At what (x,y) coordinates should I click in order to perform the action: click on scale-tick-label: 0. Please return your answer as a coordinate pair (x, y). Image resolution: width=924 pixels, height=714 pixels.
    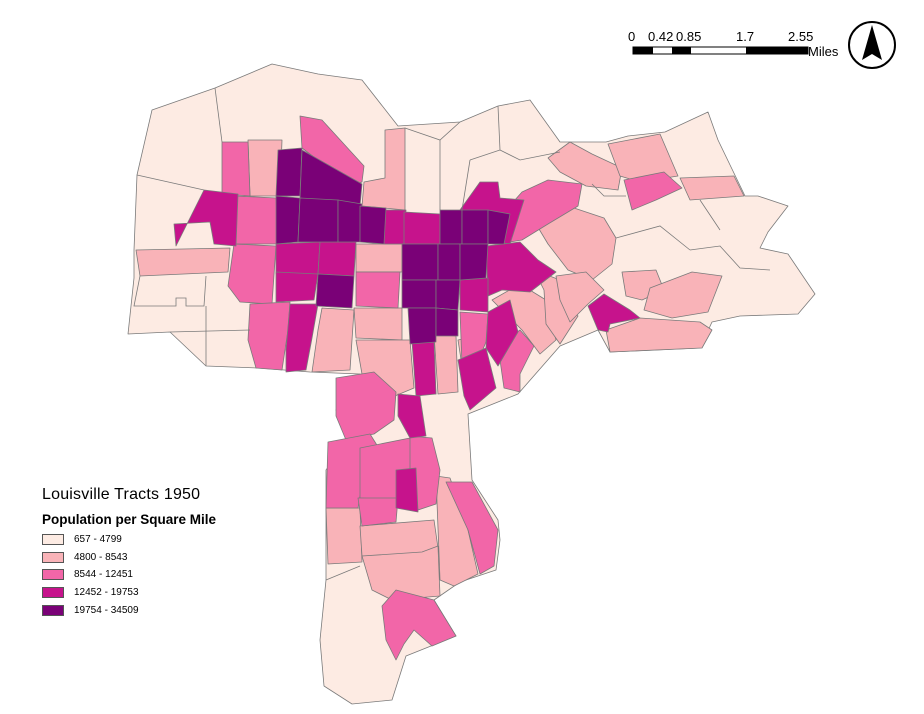
    Looking at the image, I should click on (631, 36).